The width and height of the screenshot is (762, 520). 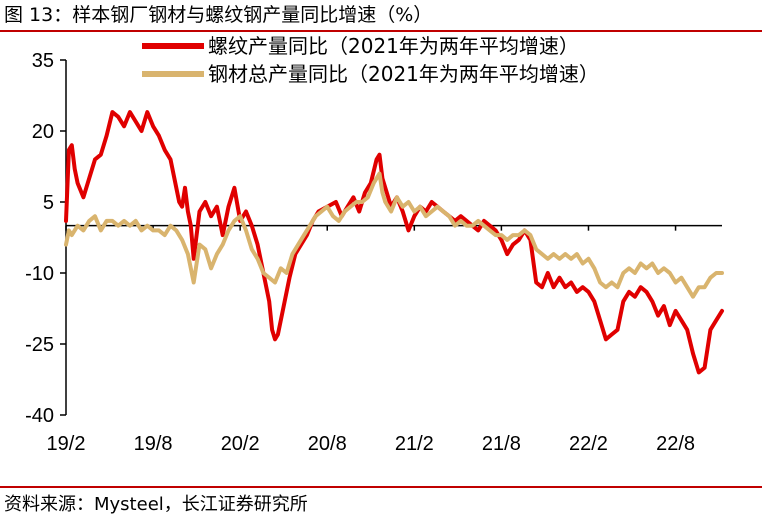 What do you see at coordinates (46, 238) in the screenshot?
I see `y-axis: 35 20 5 -10 -25 -40` at bounding box center [46, 238].